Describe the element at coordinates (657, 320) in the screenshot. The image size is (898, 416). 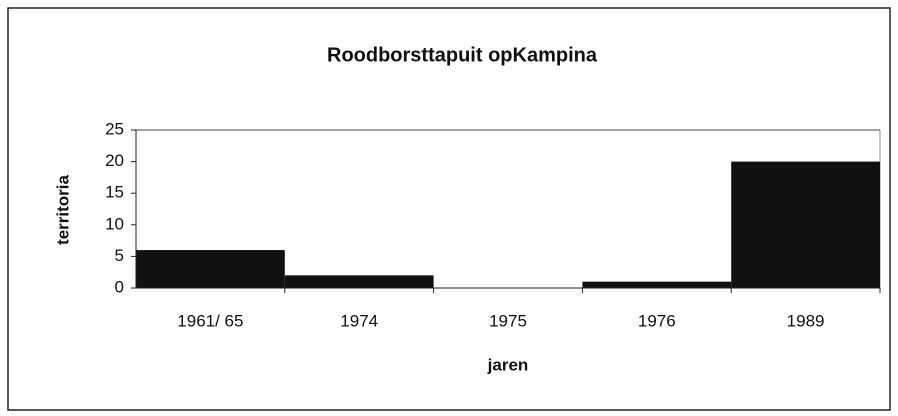
I see `x-tick-label: 1976` at that location.